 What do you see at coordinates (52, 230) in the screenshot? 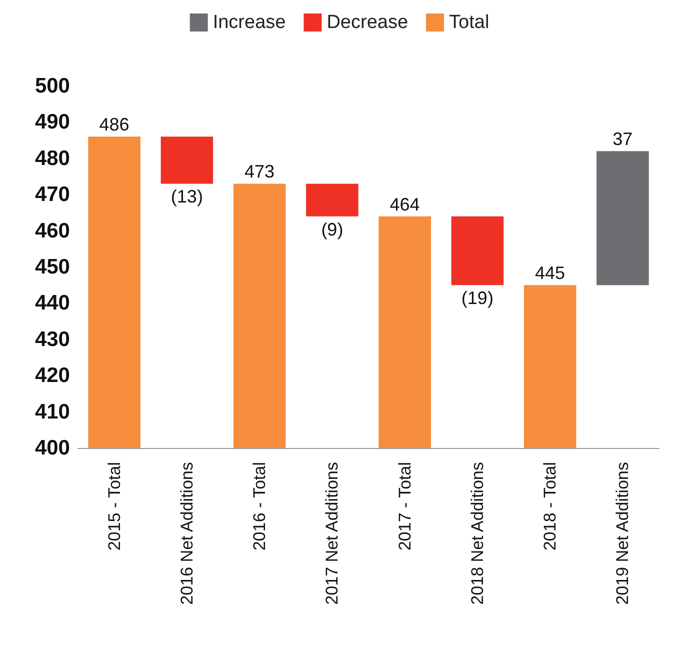
I see `y-tick-label: 460` at bounding box center [52, 230].